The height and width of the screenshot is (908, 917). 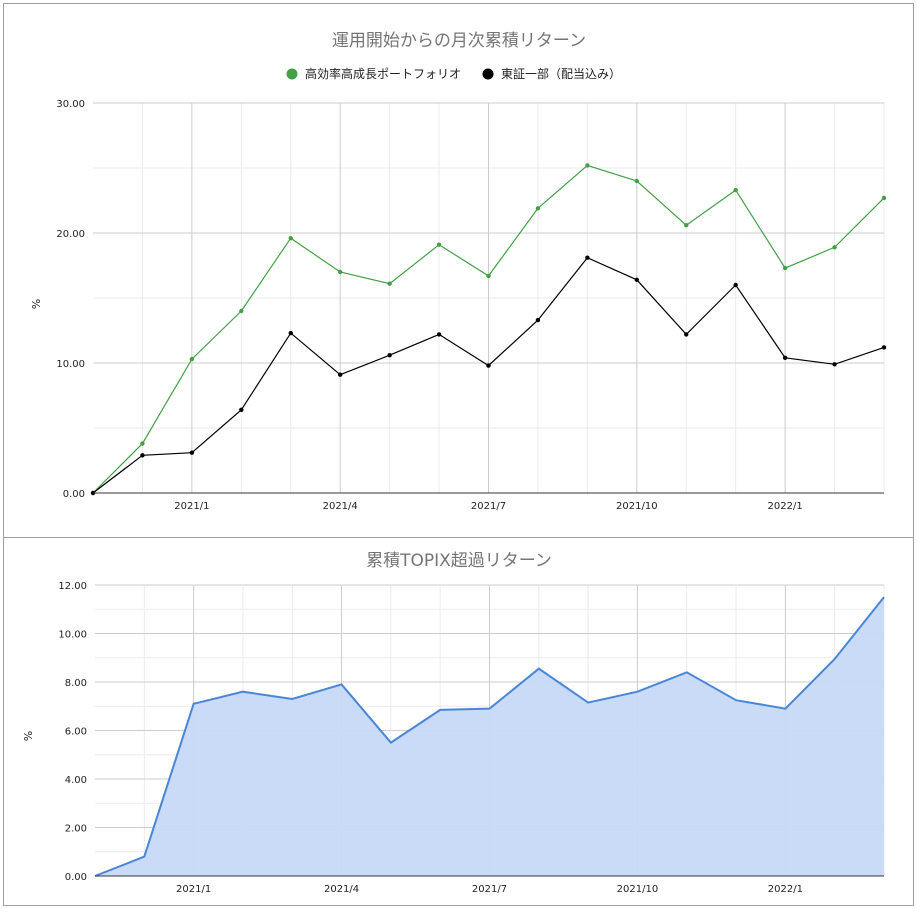 I want to click on chart-title: 運用開始からの月次累積リターン, so click(x=459, y=41).